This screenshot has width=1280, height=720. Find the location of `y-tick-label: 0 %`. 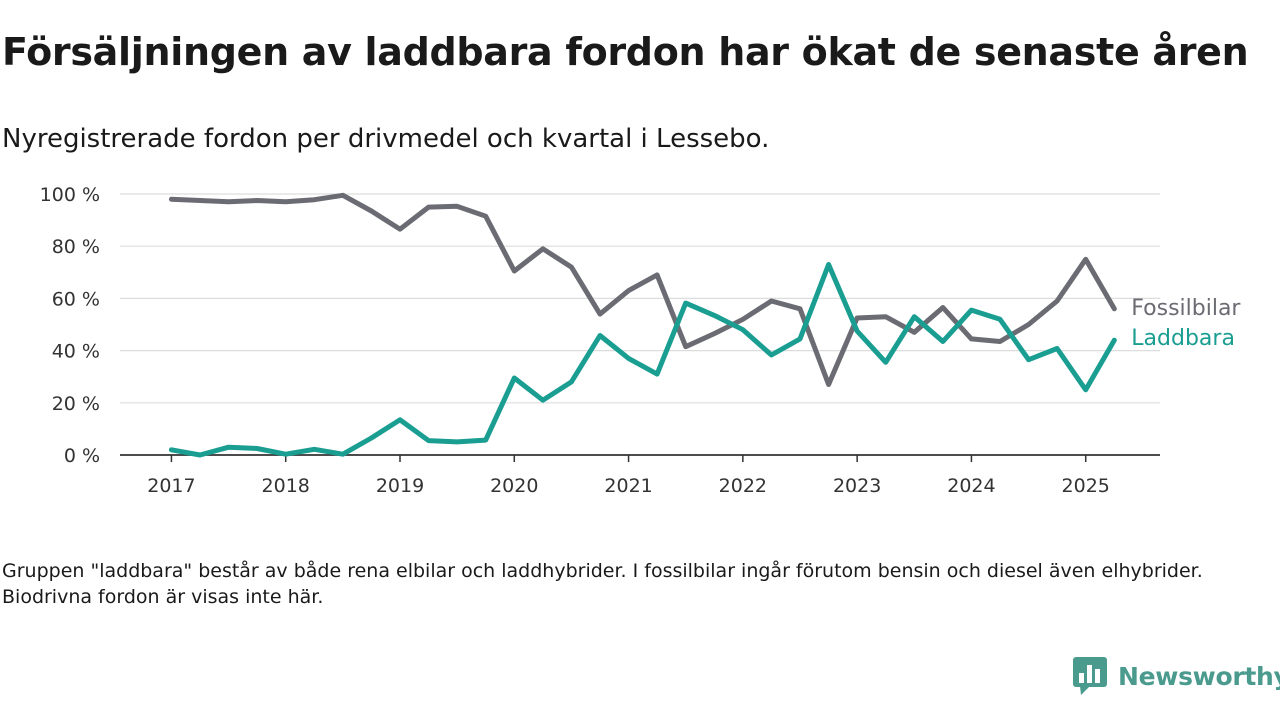

y-tick-label: 0 % is located at coordinates (82, 456).